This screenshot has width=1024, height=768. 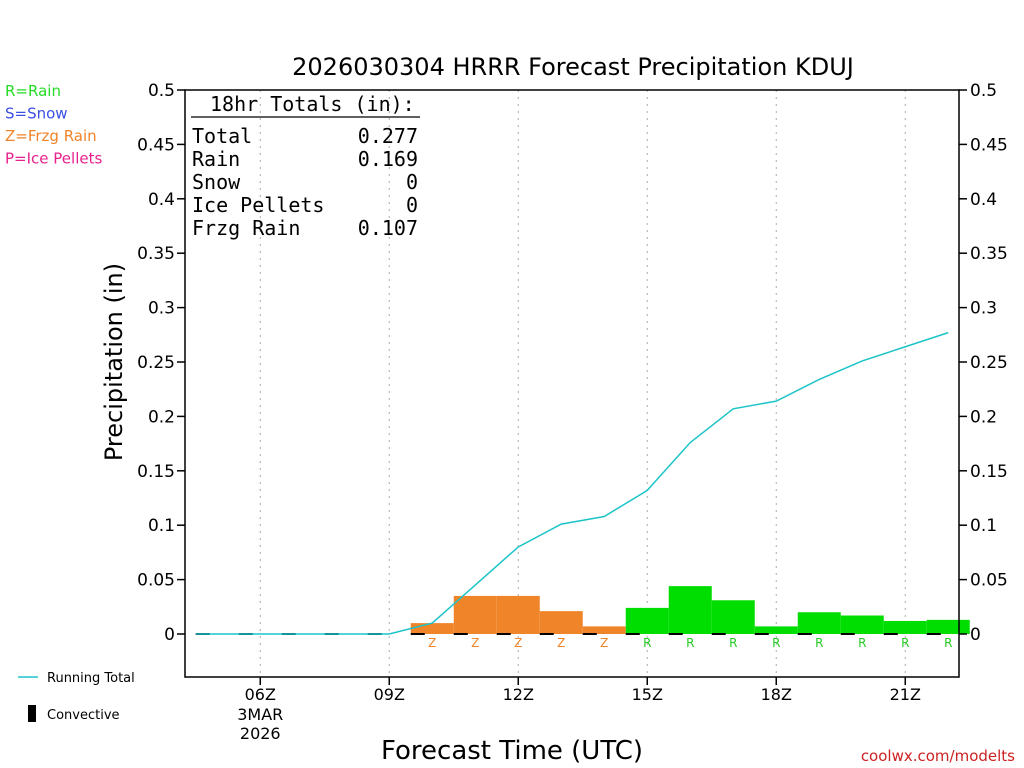 I want to click on y-tick-label-right: 0.1, so click(x=983, y=526).